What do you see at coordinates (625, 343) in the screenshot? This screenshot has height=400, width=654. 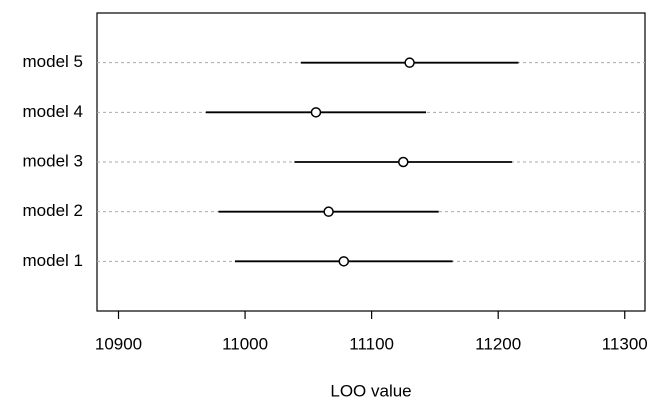 I see `x-tick-label: 11300` at bounding box center [625, 343].